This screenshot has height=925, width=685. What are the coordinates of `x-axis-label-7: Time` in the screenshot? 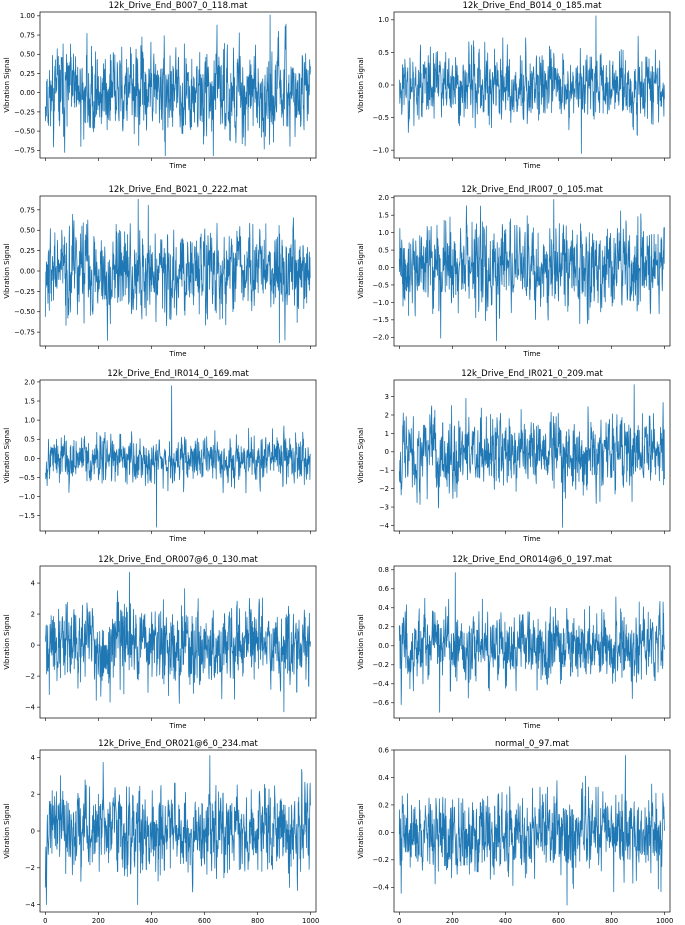 It's located at (531, 726).